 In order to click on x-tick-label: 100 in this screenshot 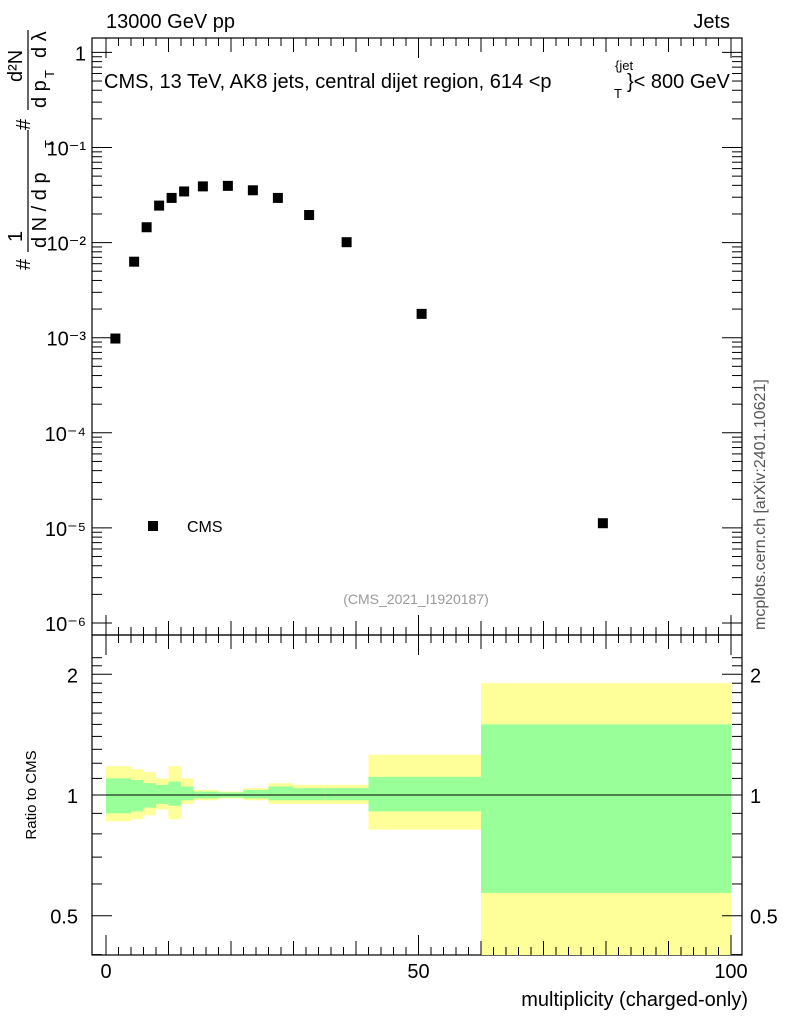, I will do `click(730, 972)`.